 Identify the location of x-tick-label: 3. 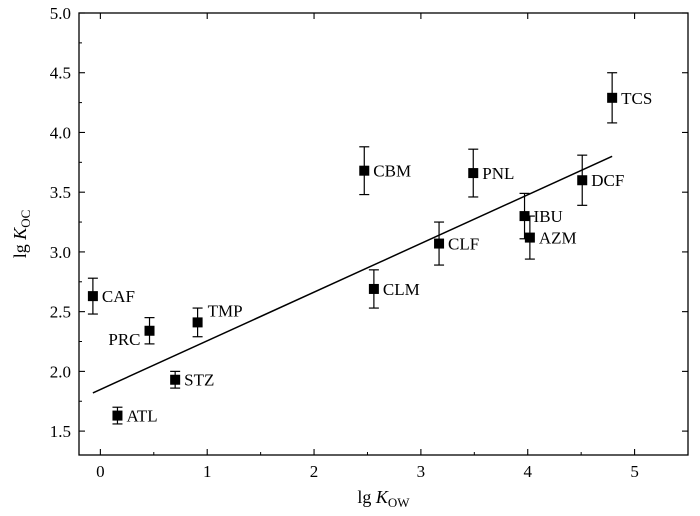
(421, 471).